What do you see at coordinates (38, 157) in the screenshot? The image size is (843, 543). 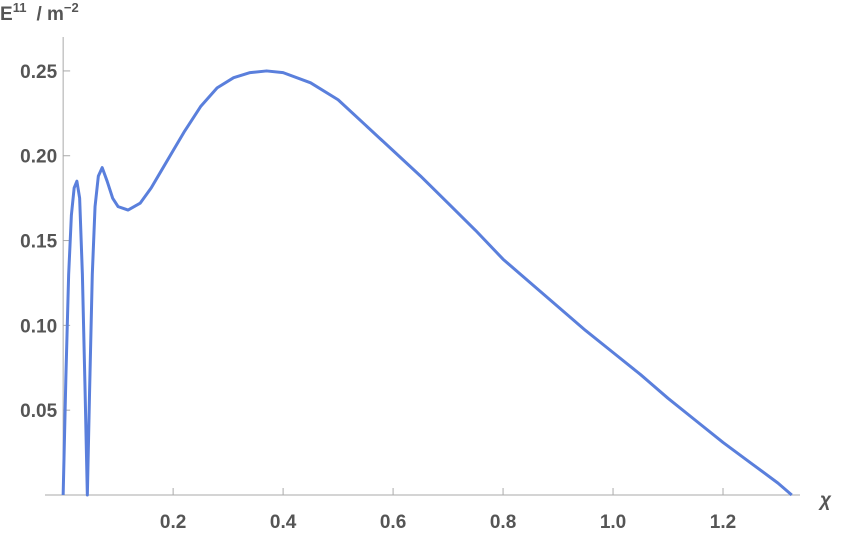 I see `y-tick-label: 0.20` at bounding box center [38, 157].